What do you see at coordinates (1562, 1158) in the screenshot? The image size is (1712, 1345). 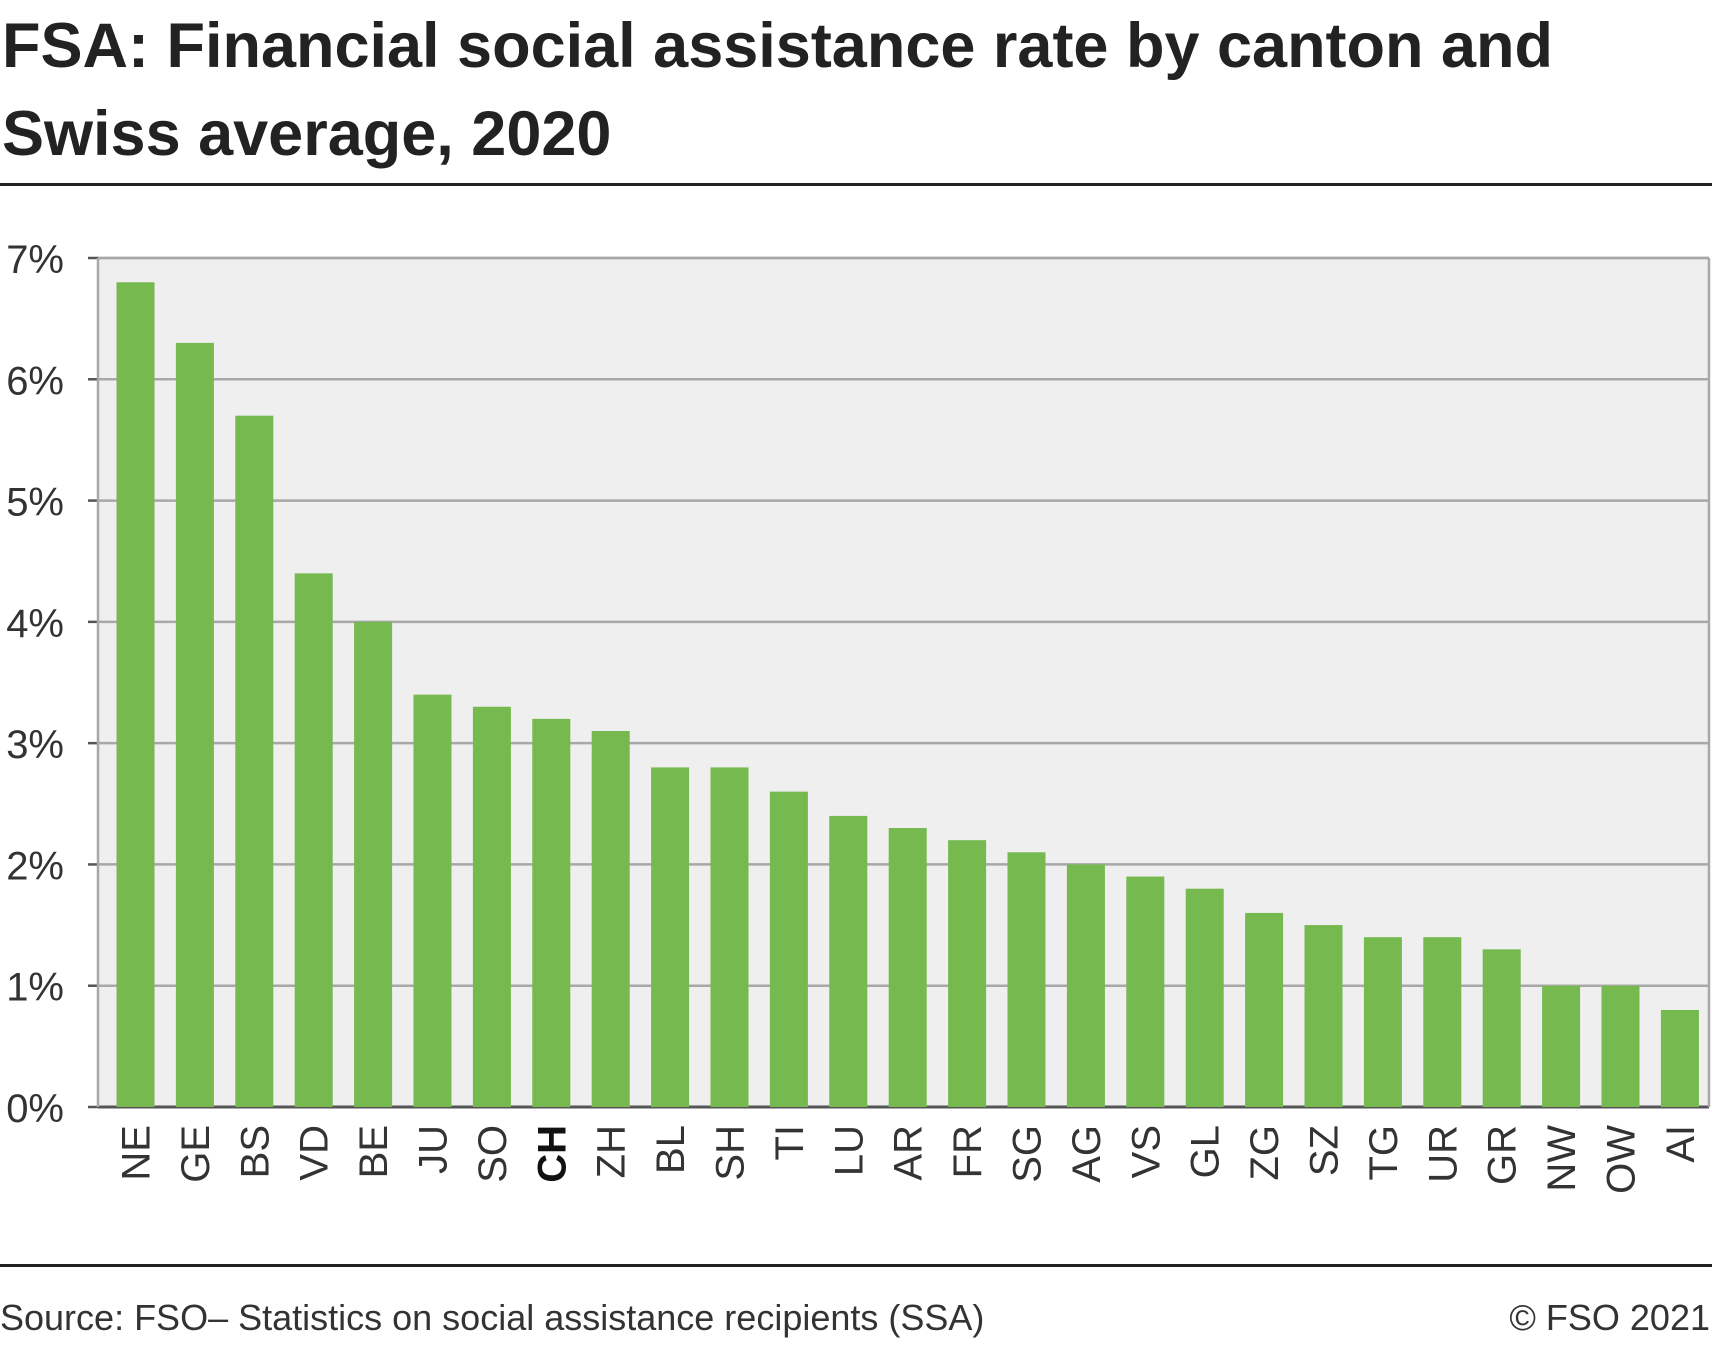 I see `x-tick-label-nw: NW` at bounding box center [1562, 1158].